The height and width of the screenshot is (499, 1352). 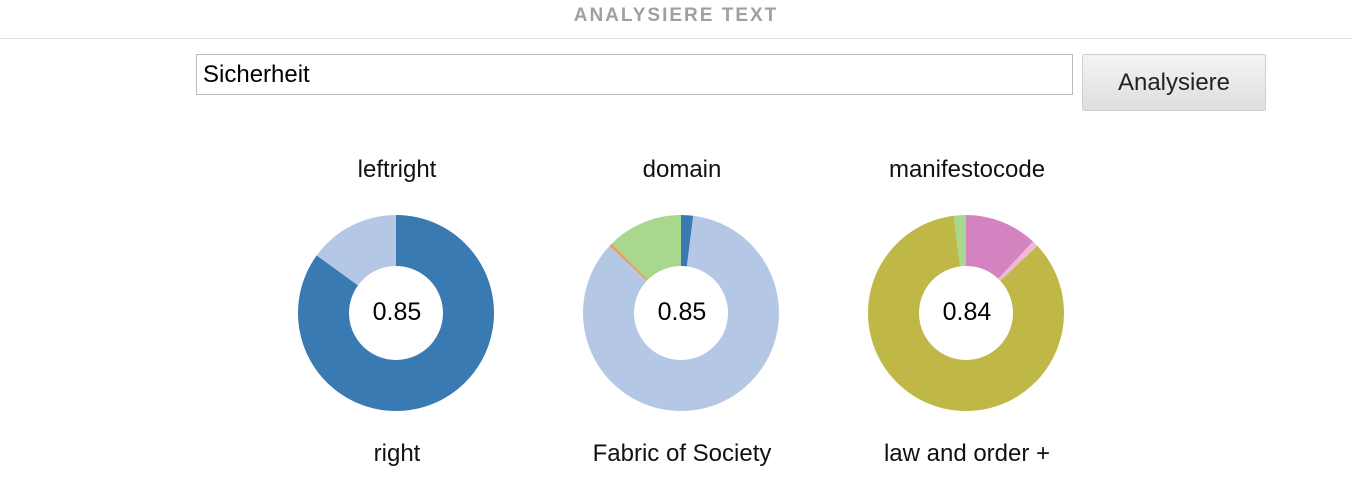 What do you see at coordinates (682, 169) in the screenshot?
I see `chart-title: domain` at bounding box center [682, 169].